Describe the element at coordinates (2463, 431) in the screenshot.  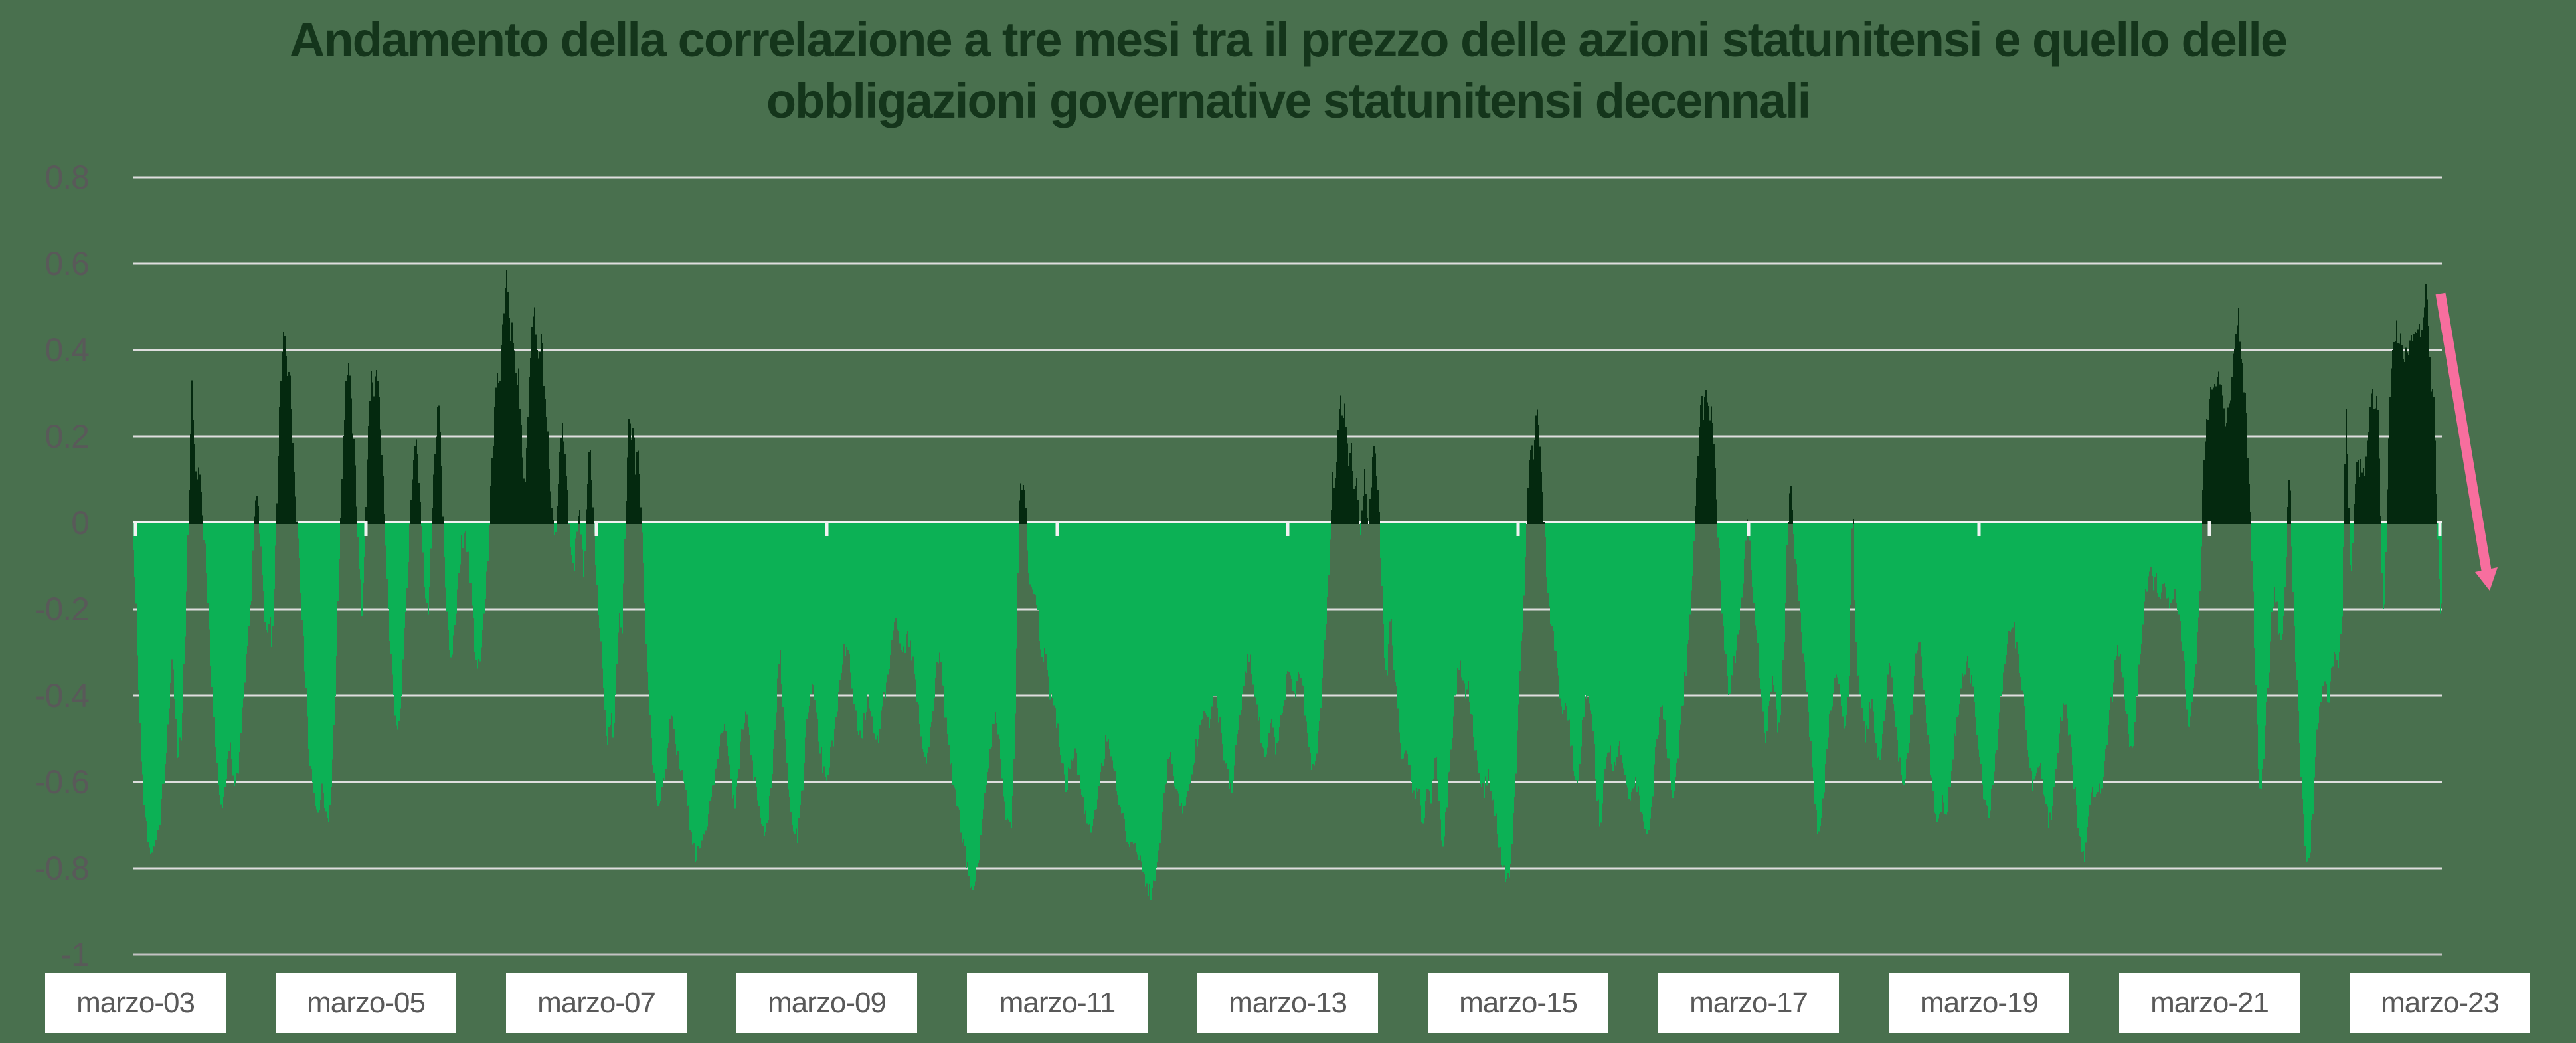
I see `trend-arrow-shaft` at that location.